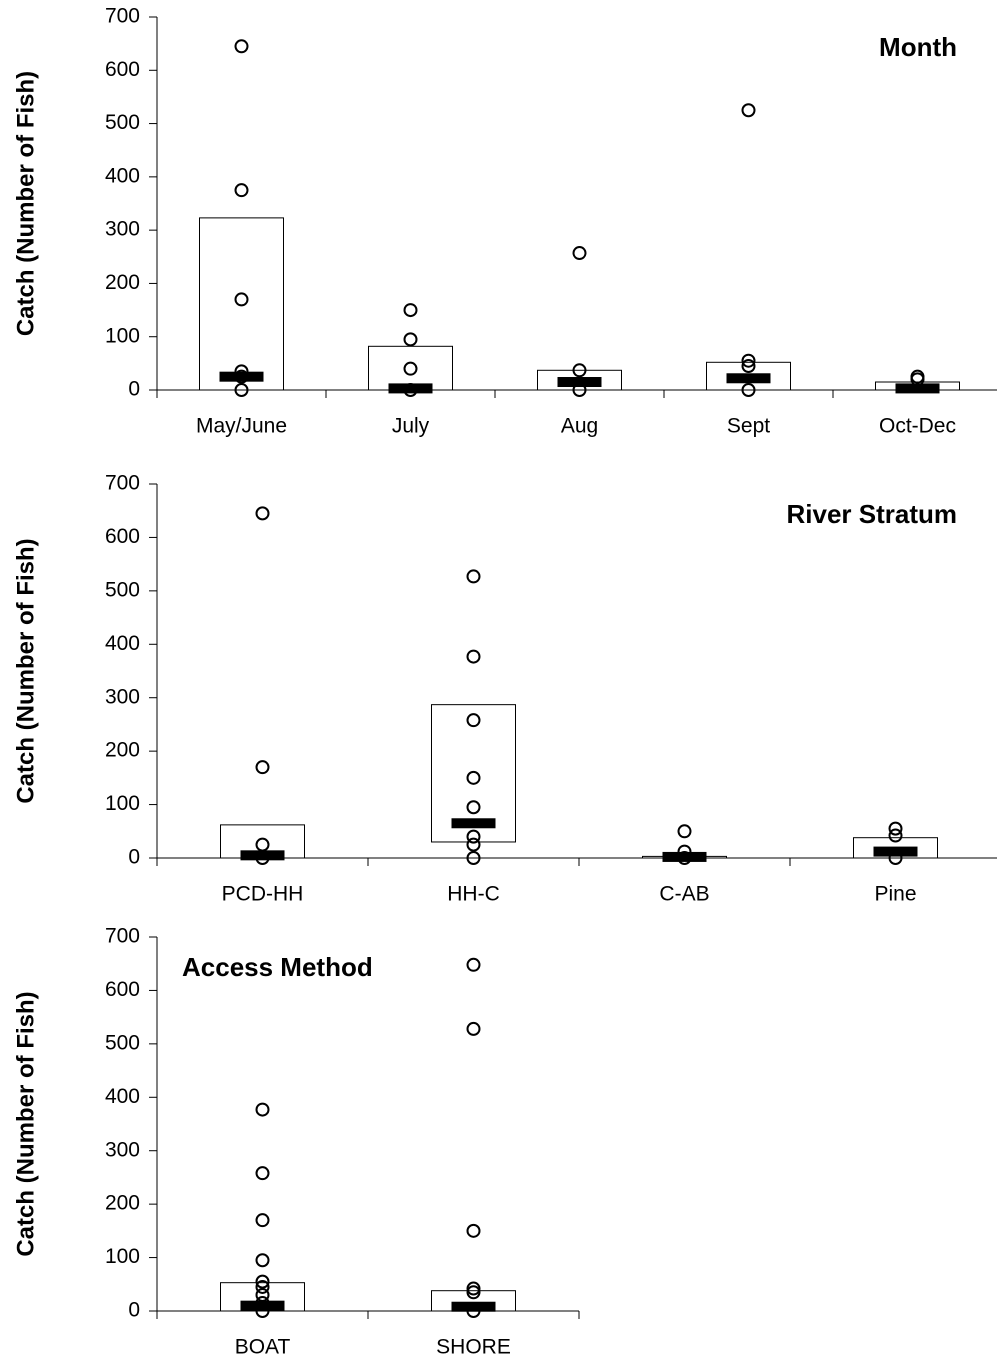  What do you see at coordinates (684, 894) in the screenshot?
I see `x-tick-label: C-AB` at bounding box center [684, 894].